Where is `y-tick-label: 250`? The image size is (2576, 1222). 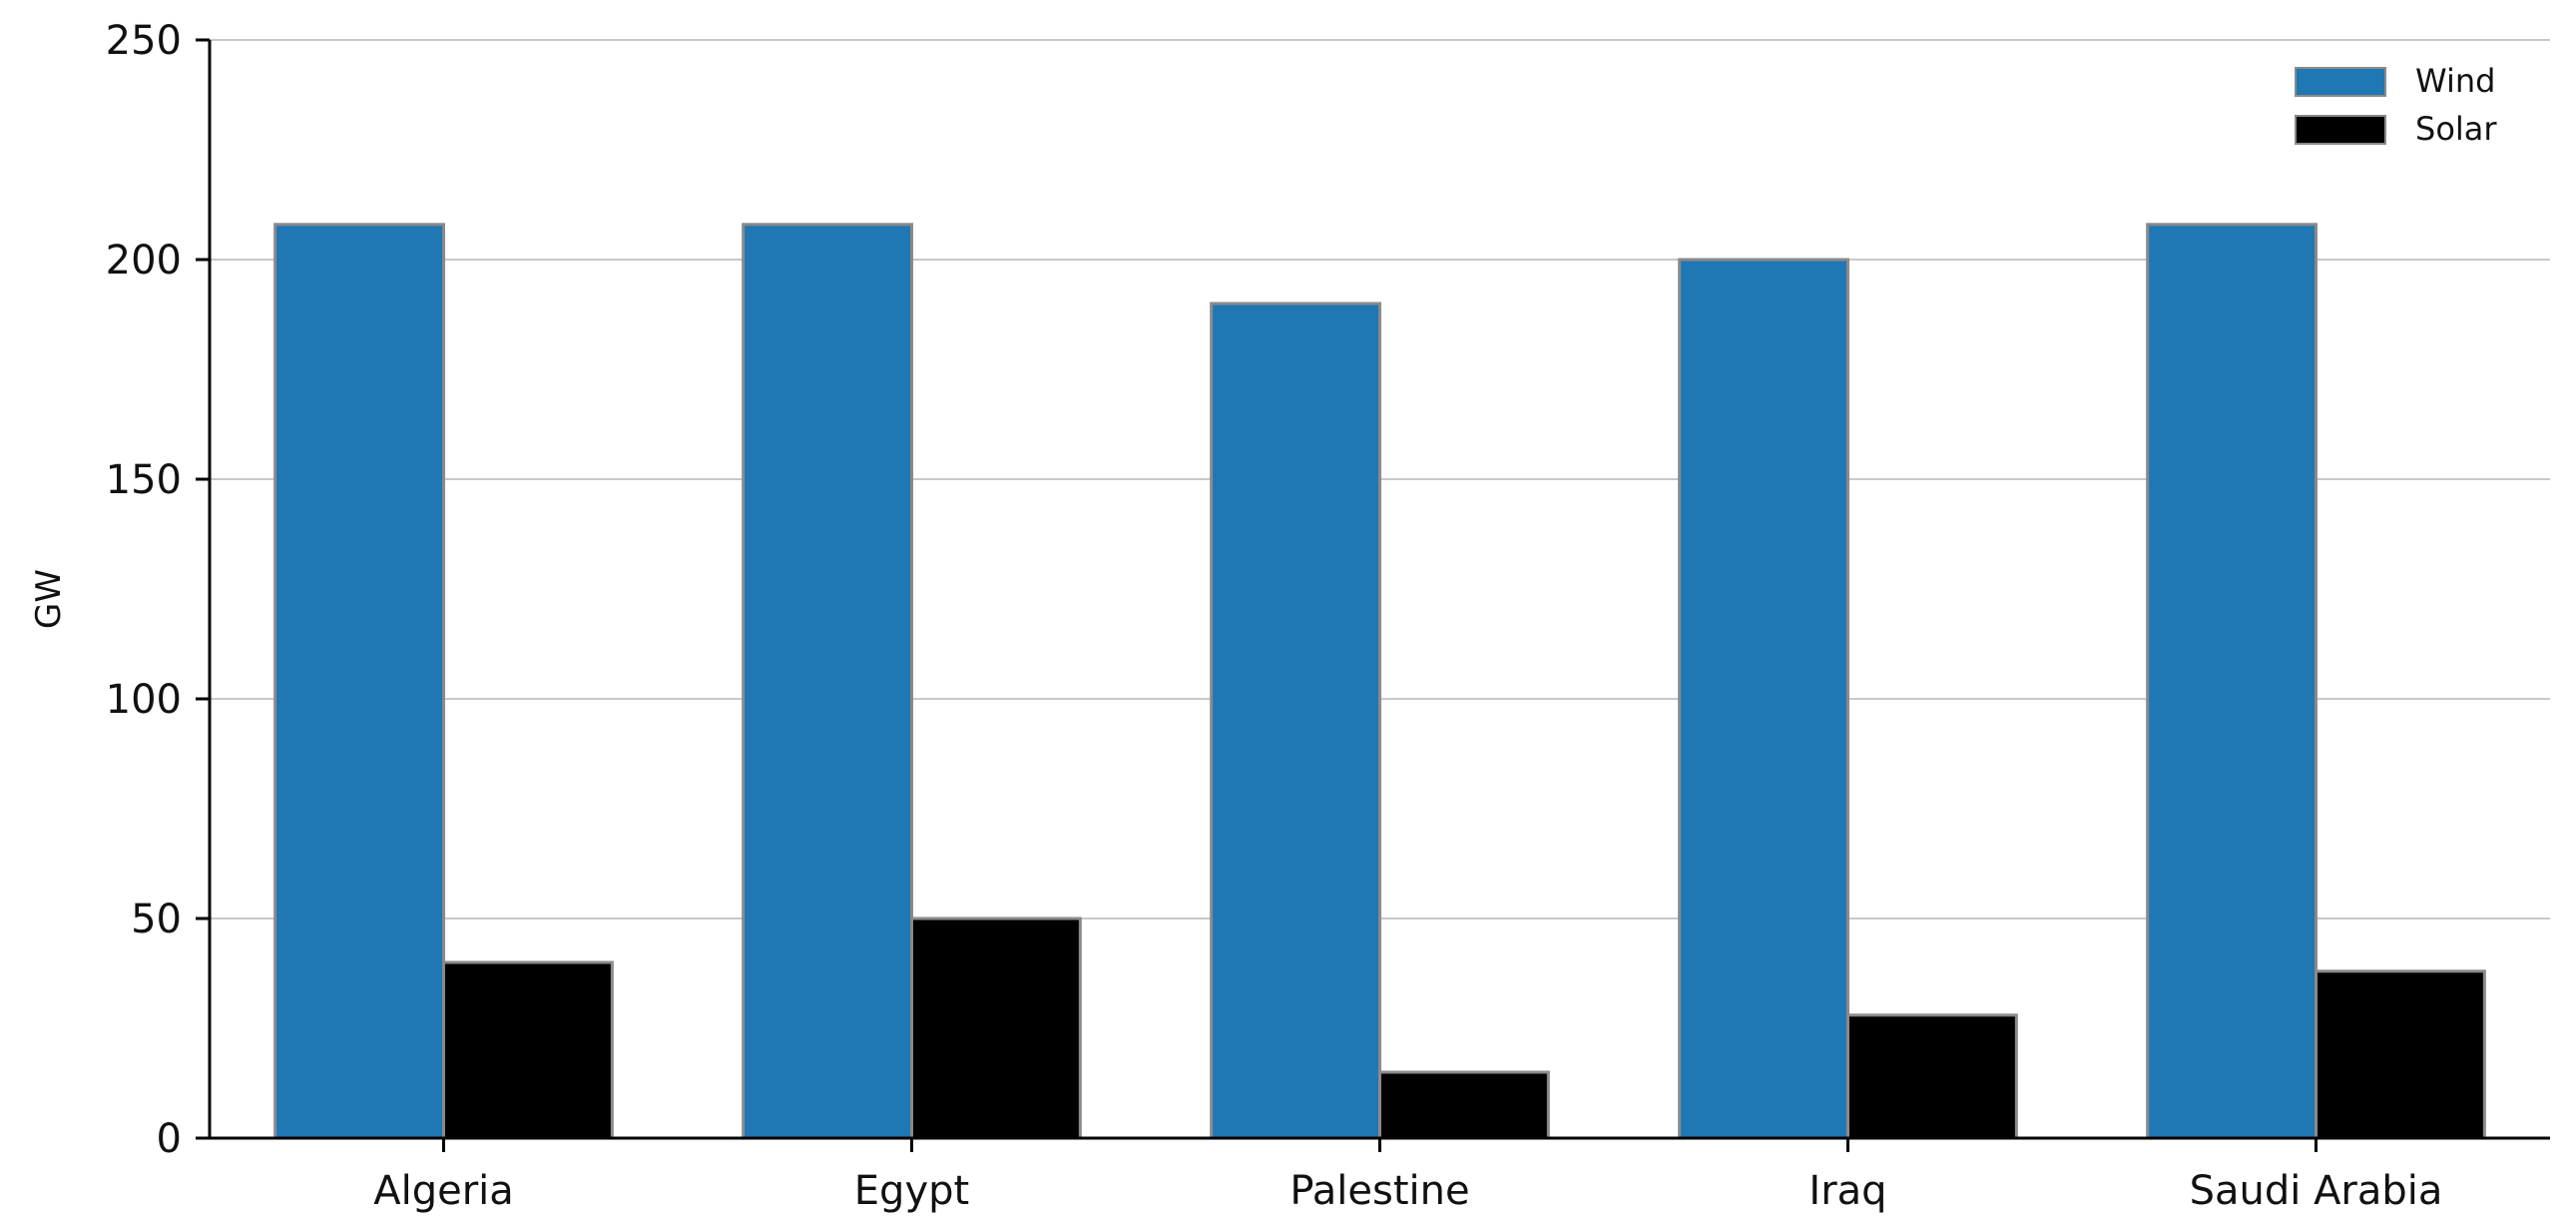
y-tick-label: 250 is located at coordinates (144, 41).